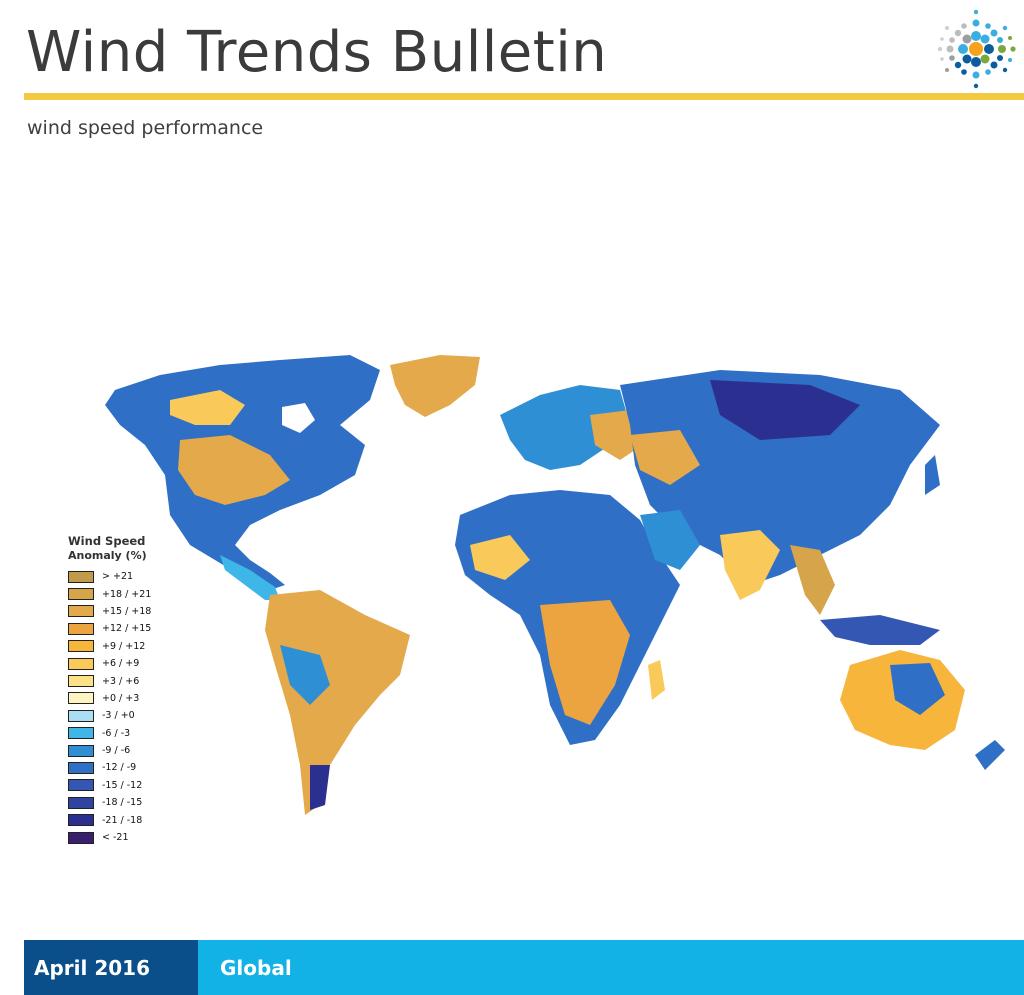 The height and width of the screenshot is (995, 1024). What do you see at coordinates (122, 785) in the screenshot?
I see `legend-label: -15 / -12` at bounding box center [122, 785].